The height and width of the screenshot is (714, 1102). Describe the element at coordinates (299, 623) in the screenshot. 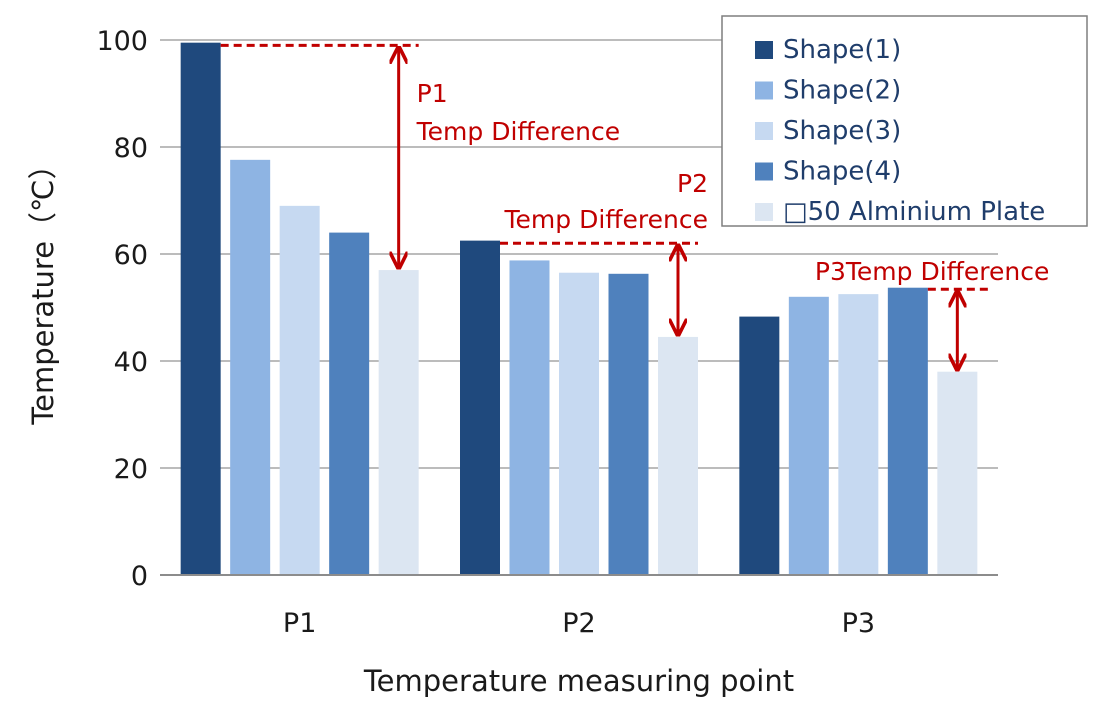

I see `x-tick-label: P1` at that location.